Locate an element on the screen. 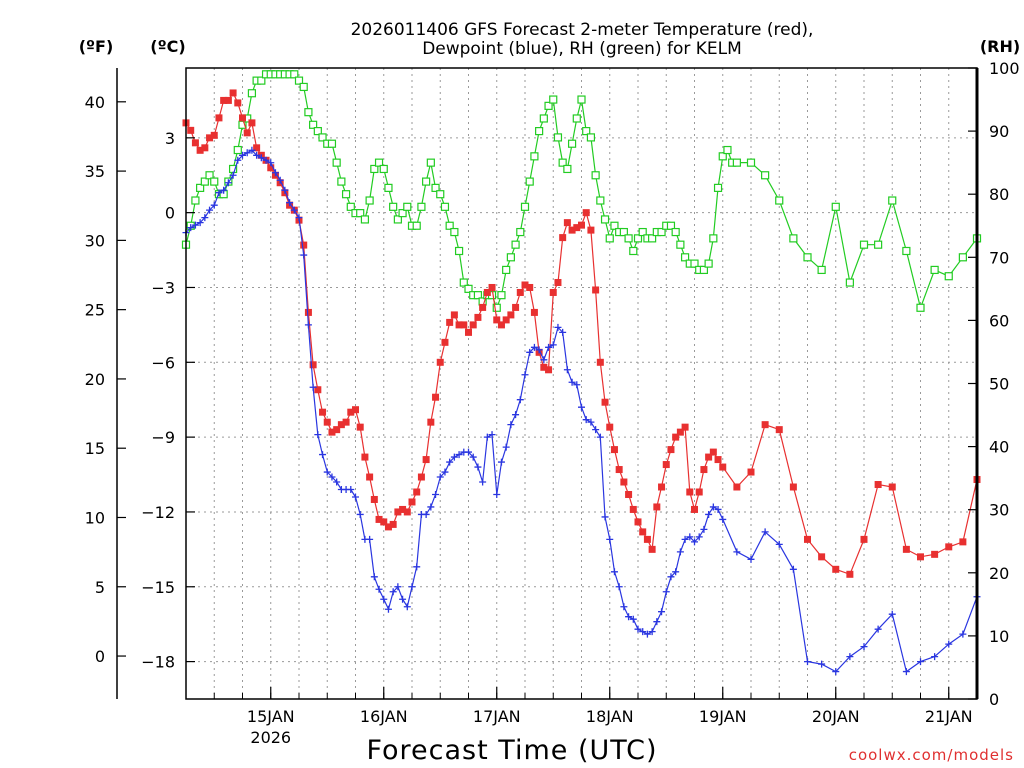 The height and width of the screenshot is (768, 1024). rh-tick-label: 0 is located at coordinates (994, 699).